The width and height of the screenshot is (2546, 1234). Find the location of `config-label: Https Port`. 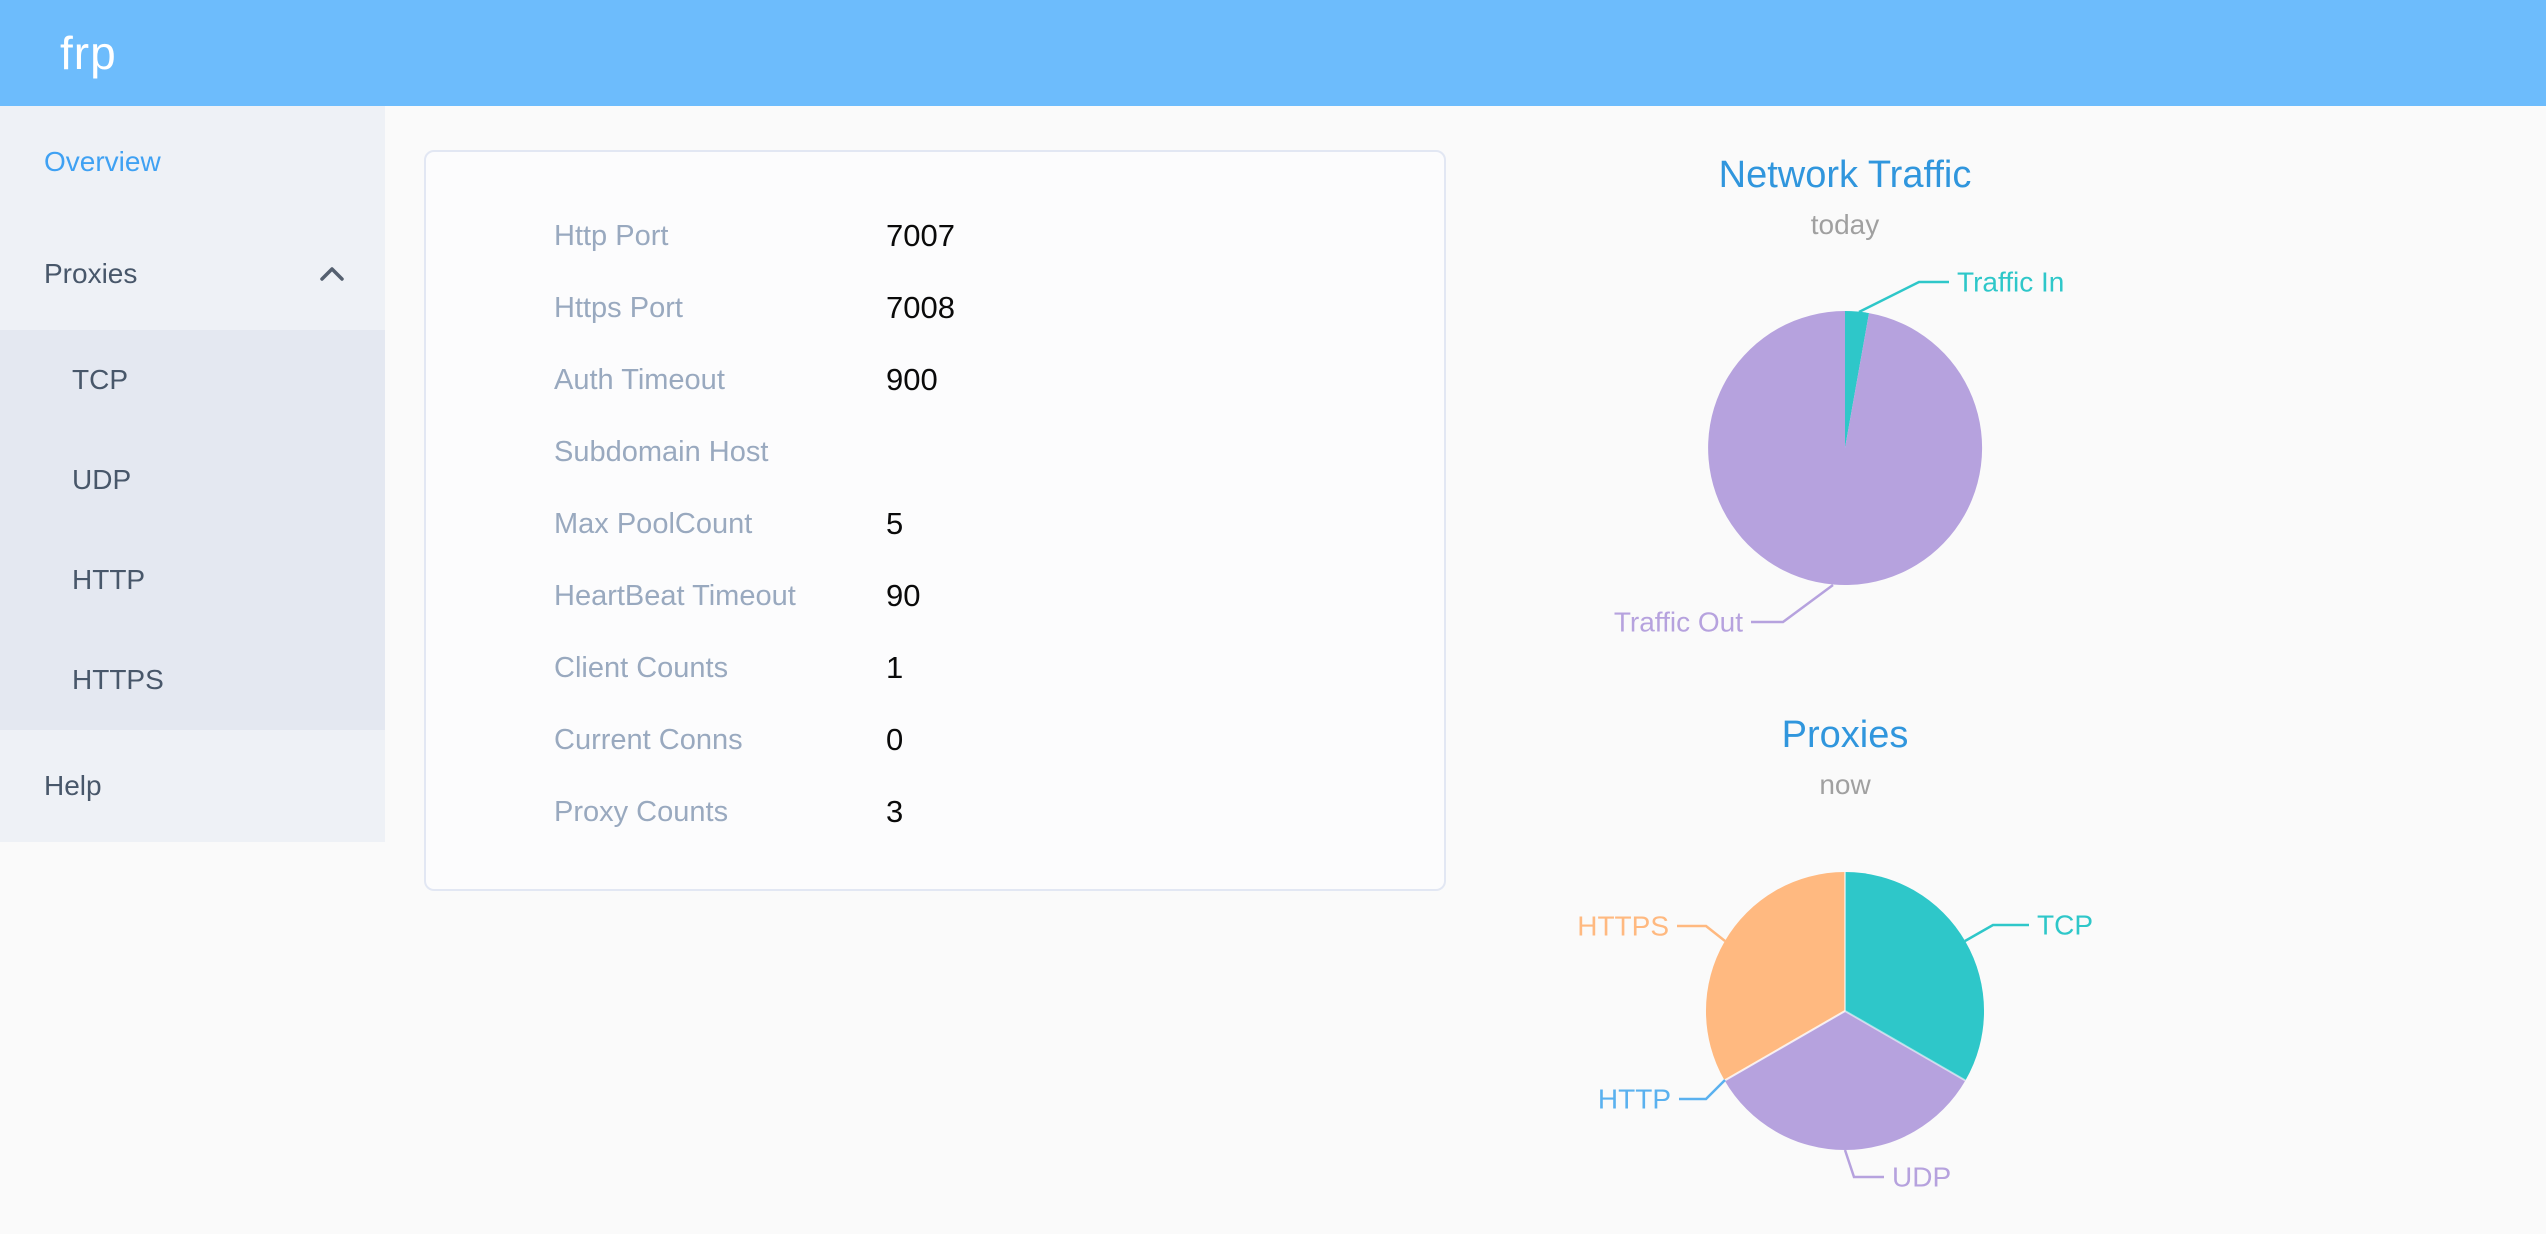

config-label: Https Port is located at coordinates (618, 307).